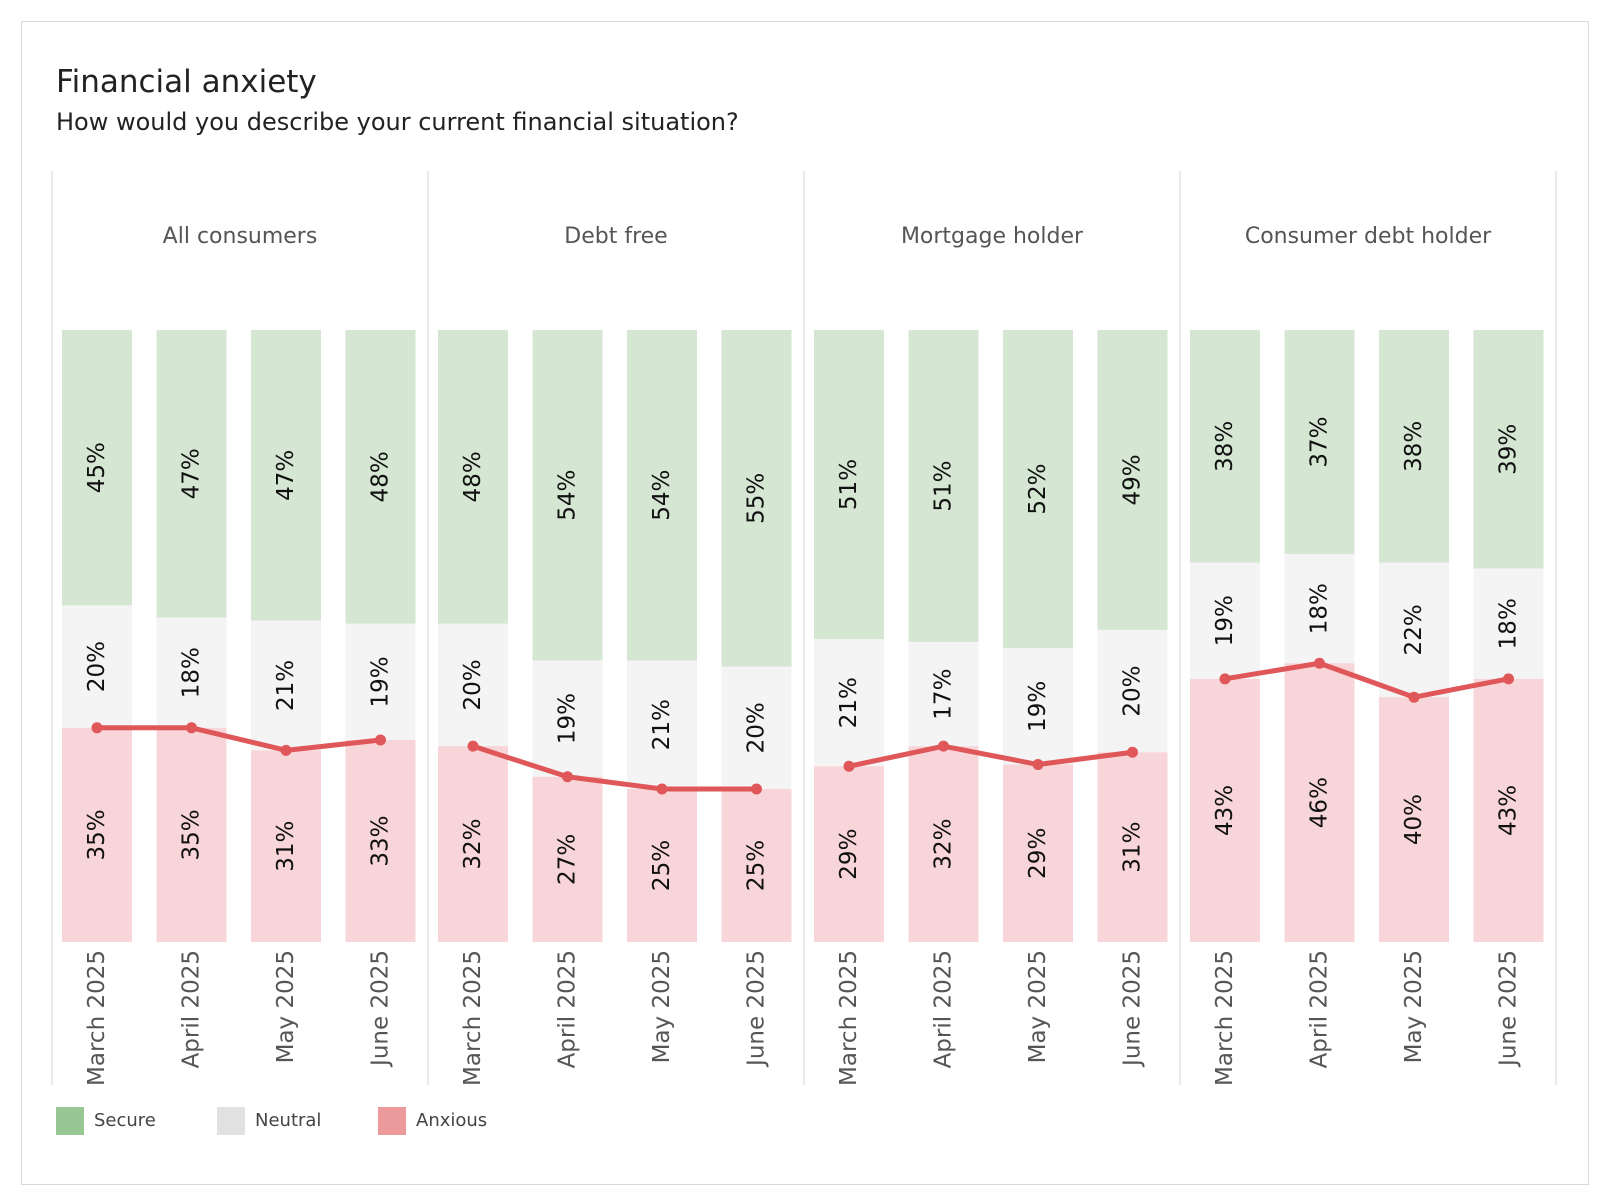  I want to click on legend-swatch-anxious, so click(392, 1121).